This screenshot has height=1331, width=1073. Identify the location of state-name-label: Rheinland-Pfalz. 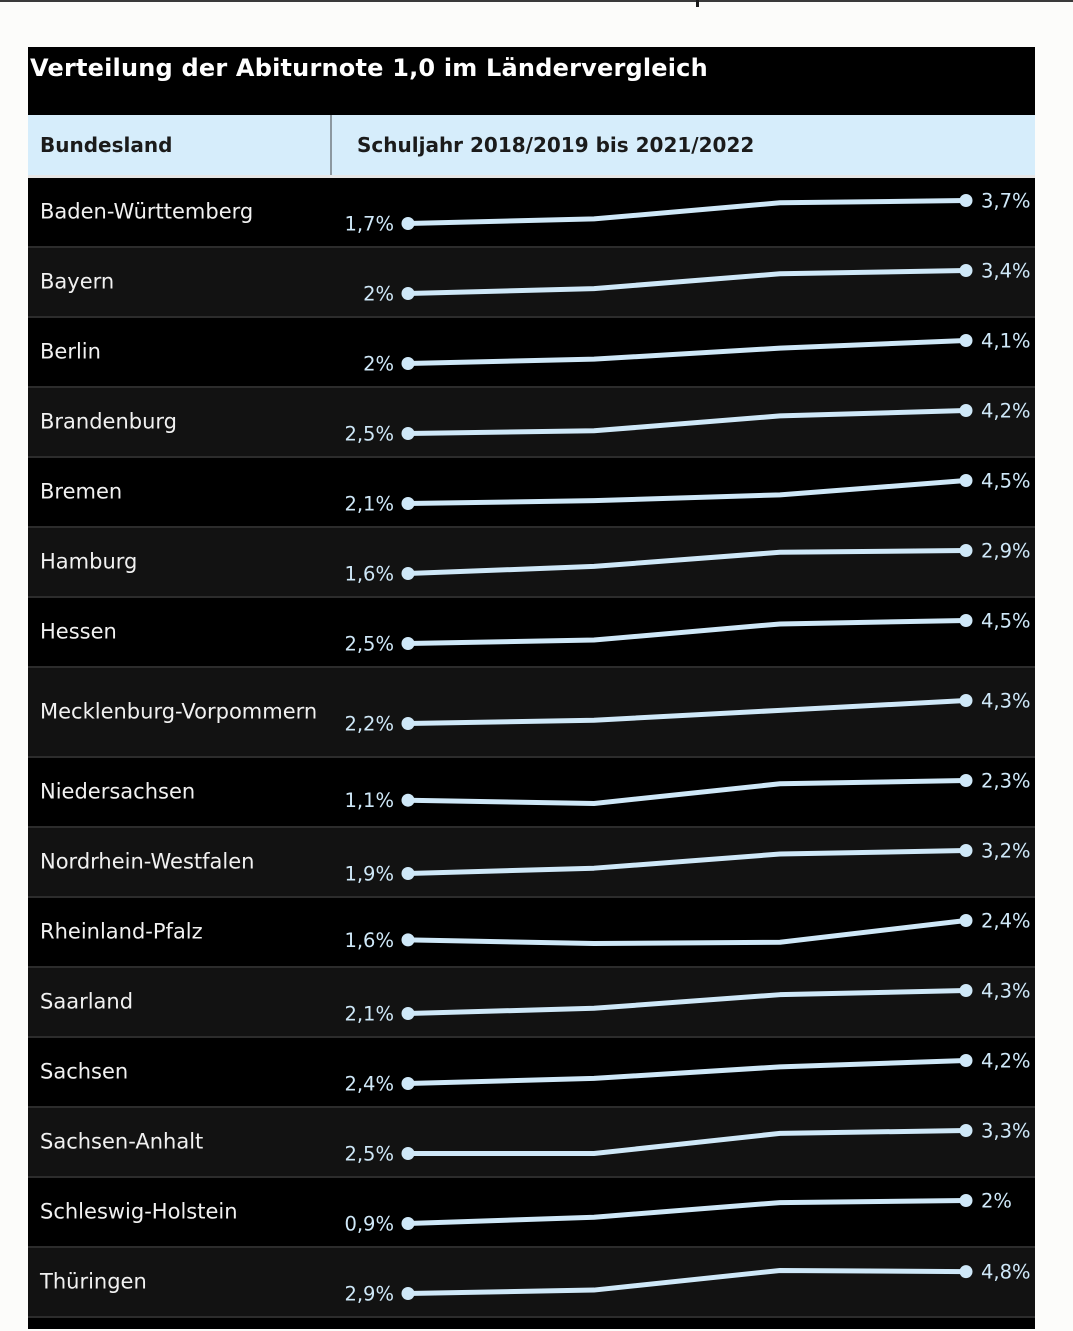
(121, 931).